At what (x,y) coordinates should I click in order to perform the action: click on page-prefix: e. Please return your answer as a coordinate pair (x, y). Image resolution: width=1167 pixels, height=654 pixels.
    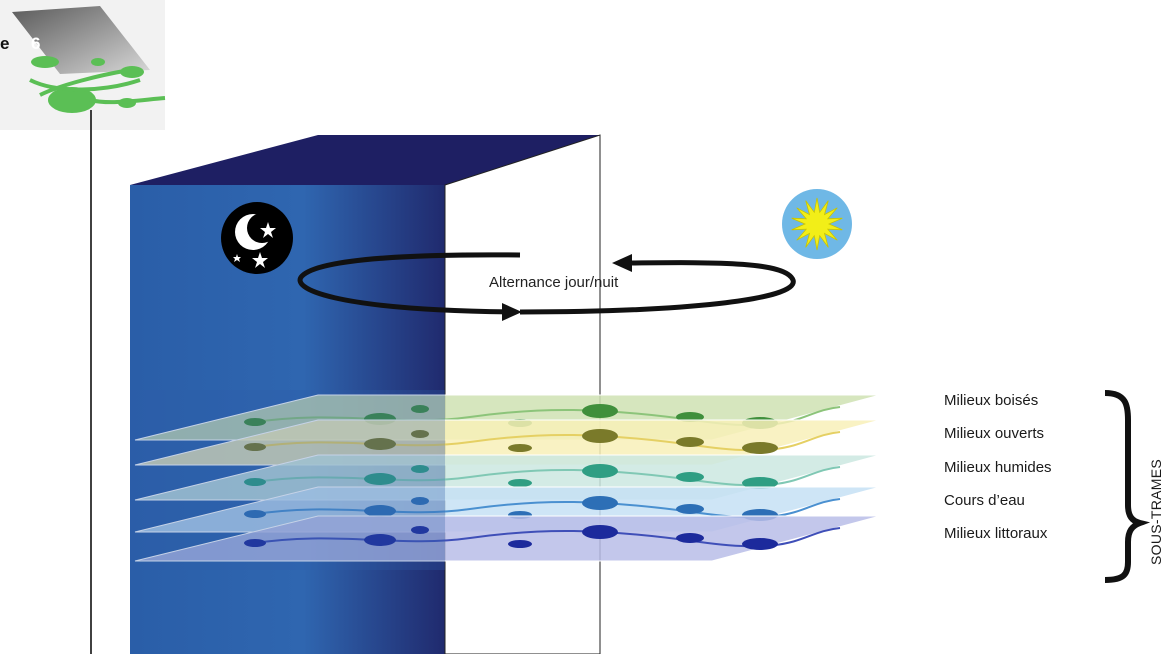
    Looking at the image, I should click on (5, 43).